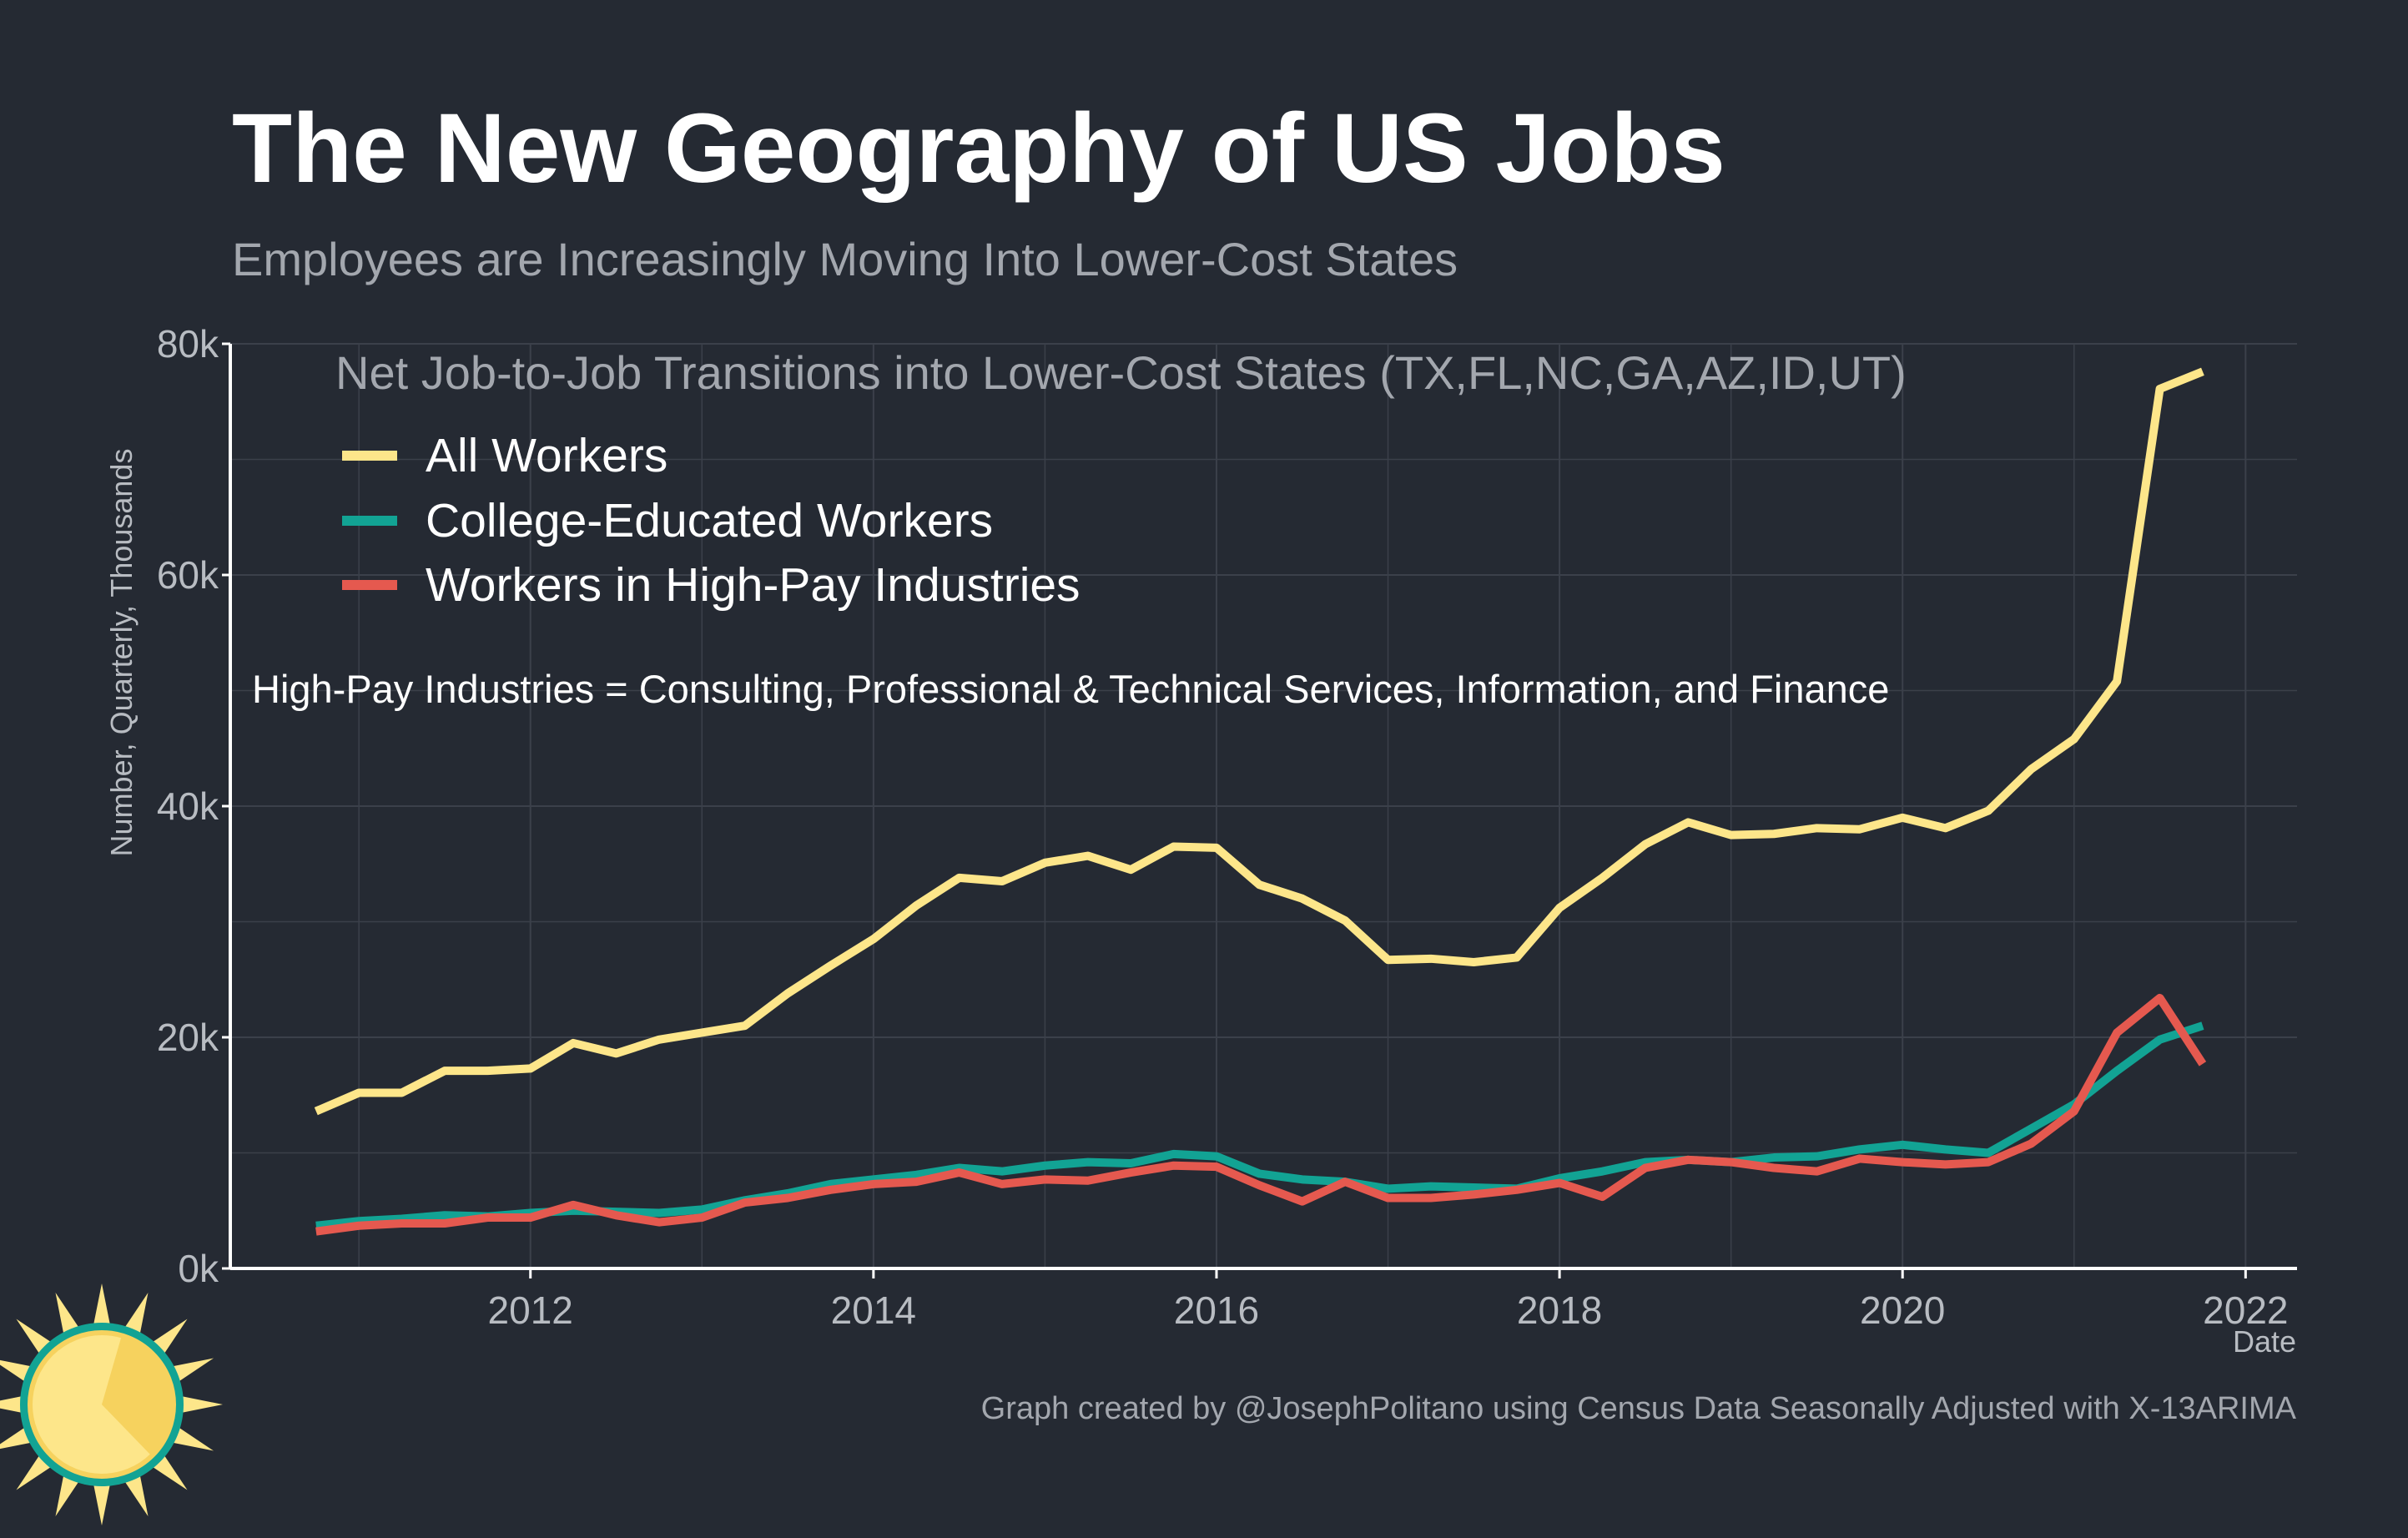 This screenshot has width=2408, height=1538. Describe the element at coordinates (188, 806) in the screenshot. I see `y-tick-label: 40k` at that location.